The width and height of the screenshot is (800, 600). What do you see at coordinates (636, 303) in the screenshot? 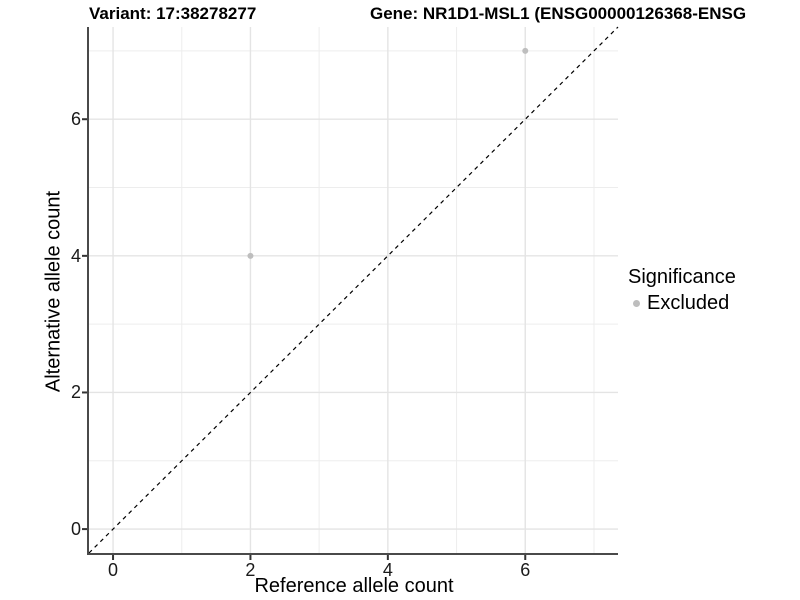
I see `excluded-point-icon` at bounding box center [636, 303].